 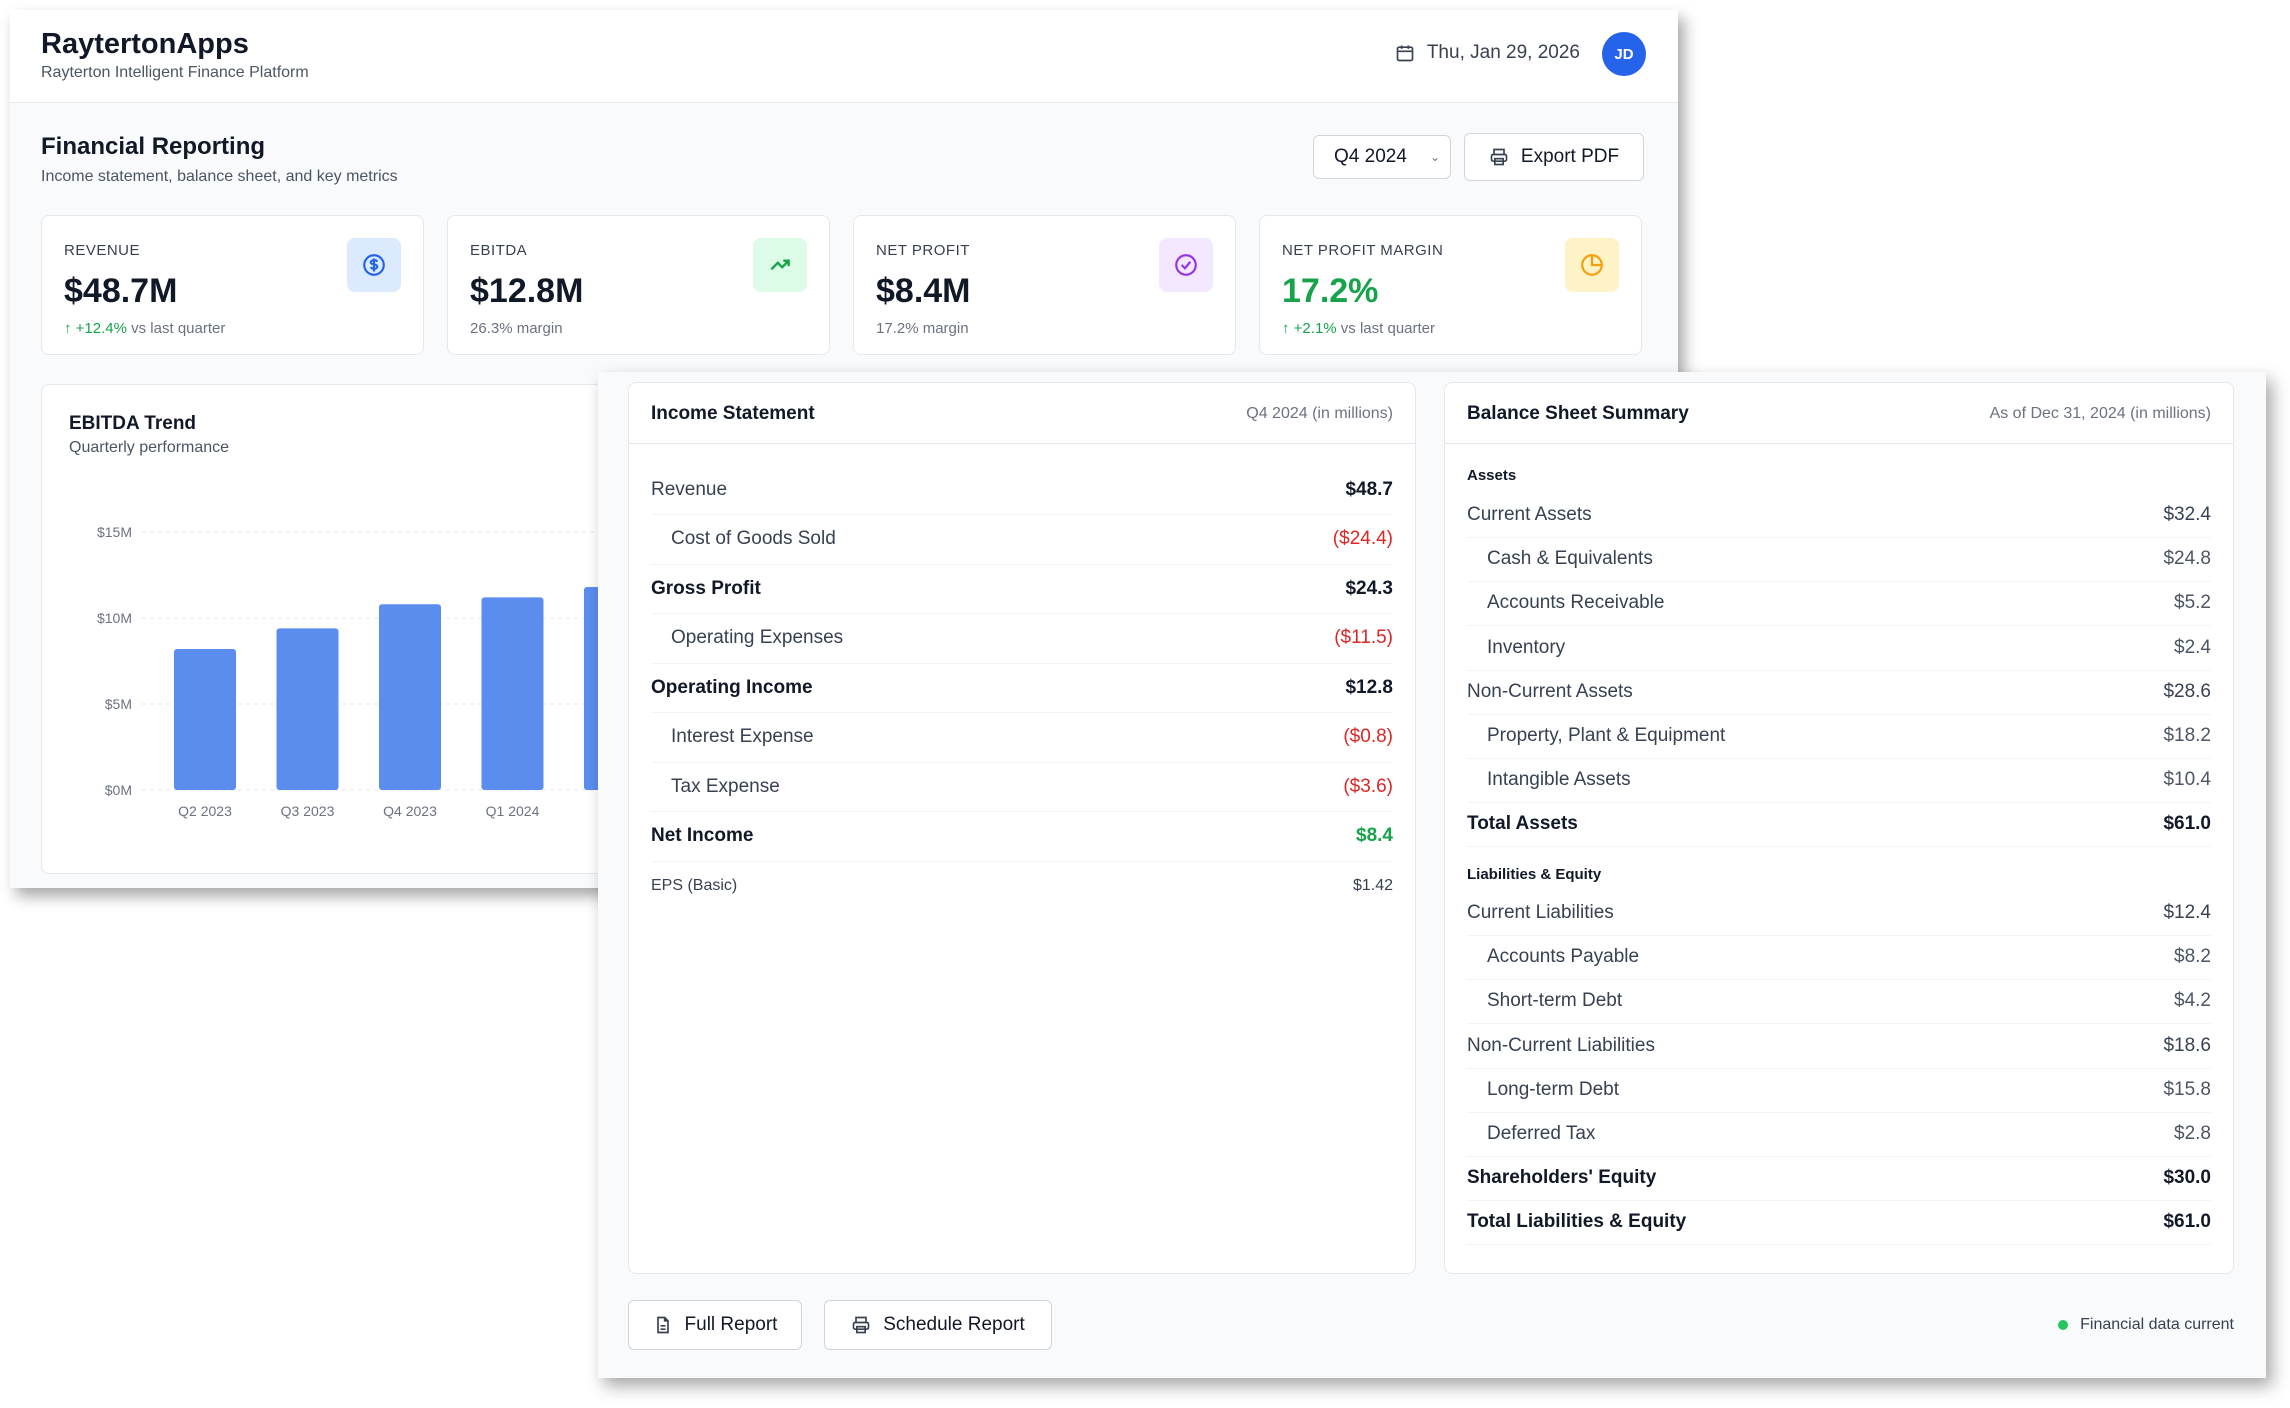 What do you see at coordinates (527, 291) in the screenshot?
I see `kpi-value: $12.8M` at bounding box center [527, 291].